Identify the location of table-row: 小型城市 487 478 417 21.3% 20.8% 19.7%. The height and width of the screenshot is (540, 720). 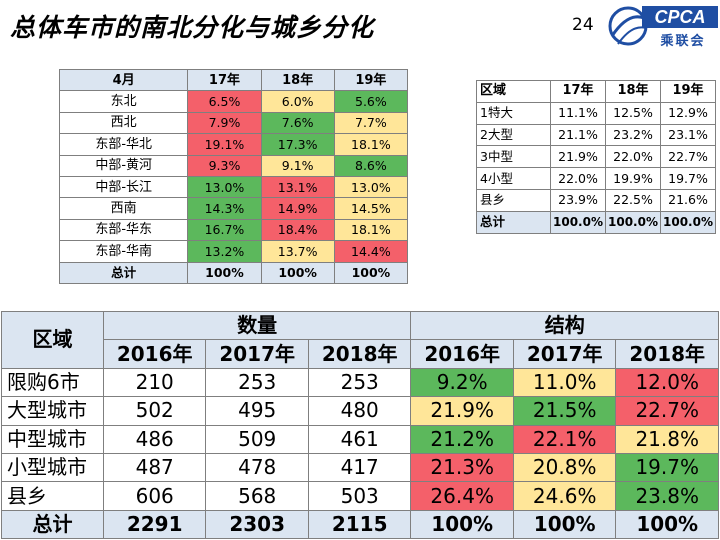
(360, 467).